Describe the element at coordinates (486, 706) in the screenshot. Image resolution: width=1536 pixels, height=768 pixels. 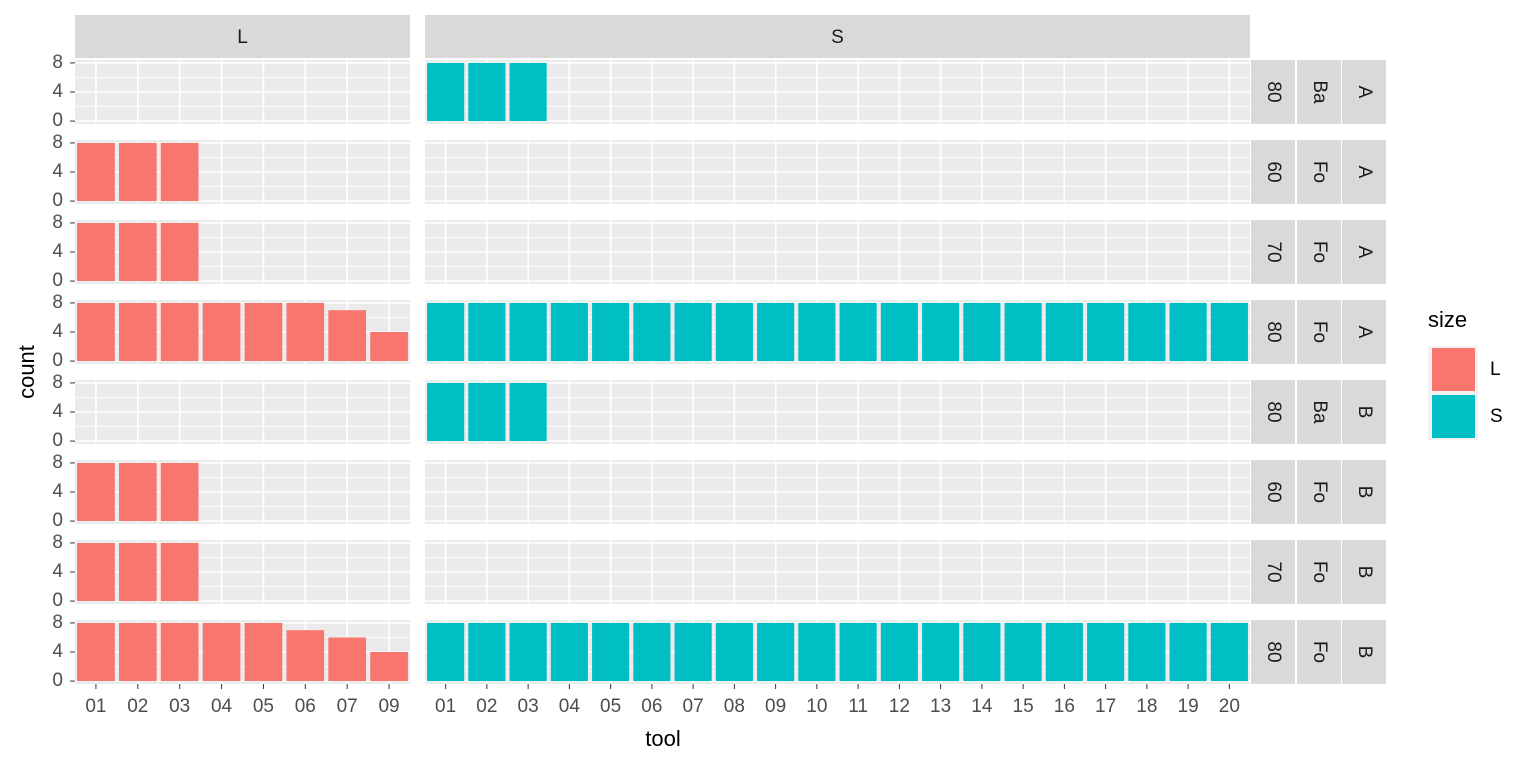
I see `x-tick-label: 02` at that location.